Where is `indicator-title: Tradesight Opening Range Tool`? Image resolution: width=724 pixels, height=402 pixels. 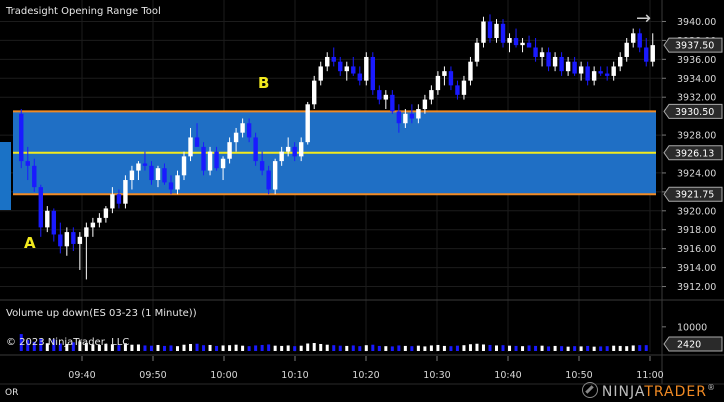 indicator-title: Tradesight Opening Range Tool is located at coordinates (83, 11).